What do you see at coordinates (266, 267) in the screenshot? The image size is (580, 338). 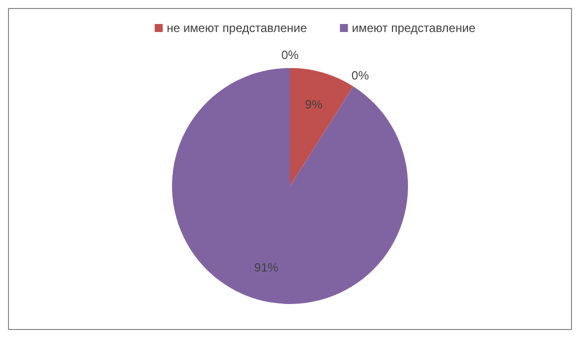 I see `data-label: 91%` at bounding box center [266, 267].